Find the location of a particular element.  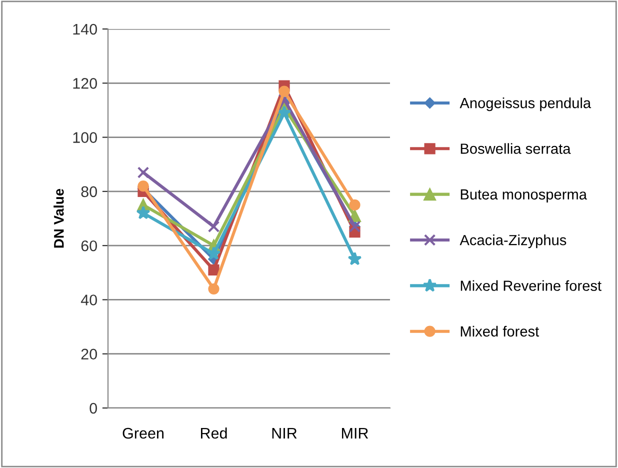

legend-label: Acacia-Zizyphus is located at coordinates (513, 241).